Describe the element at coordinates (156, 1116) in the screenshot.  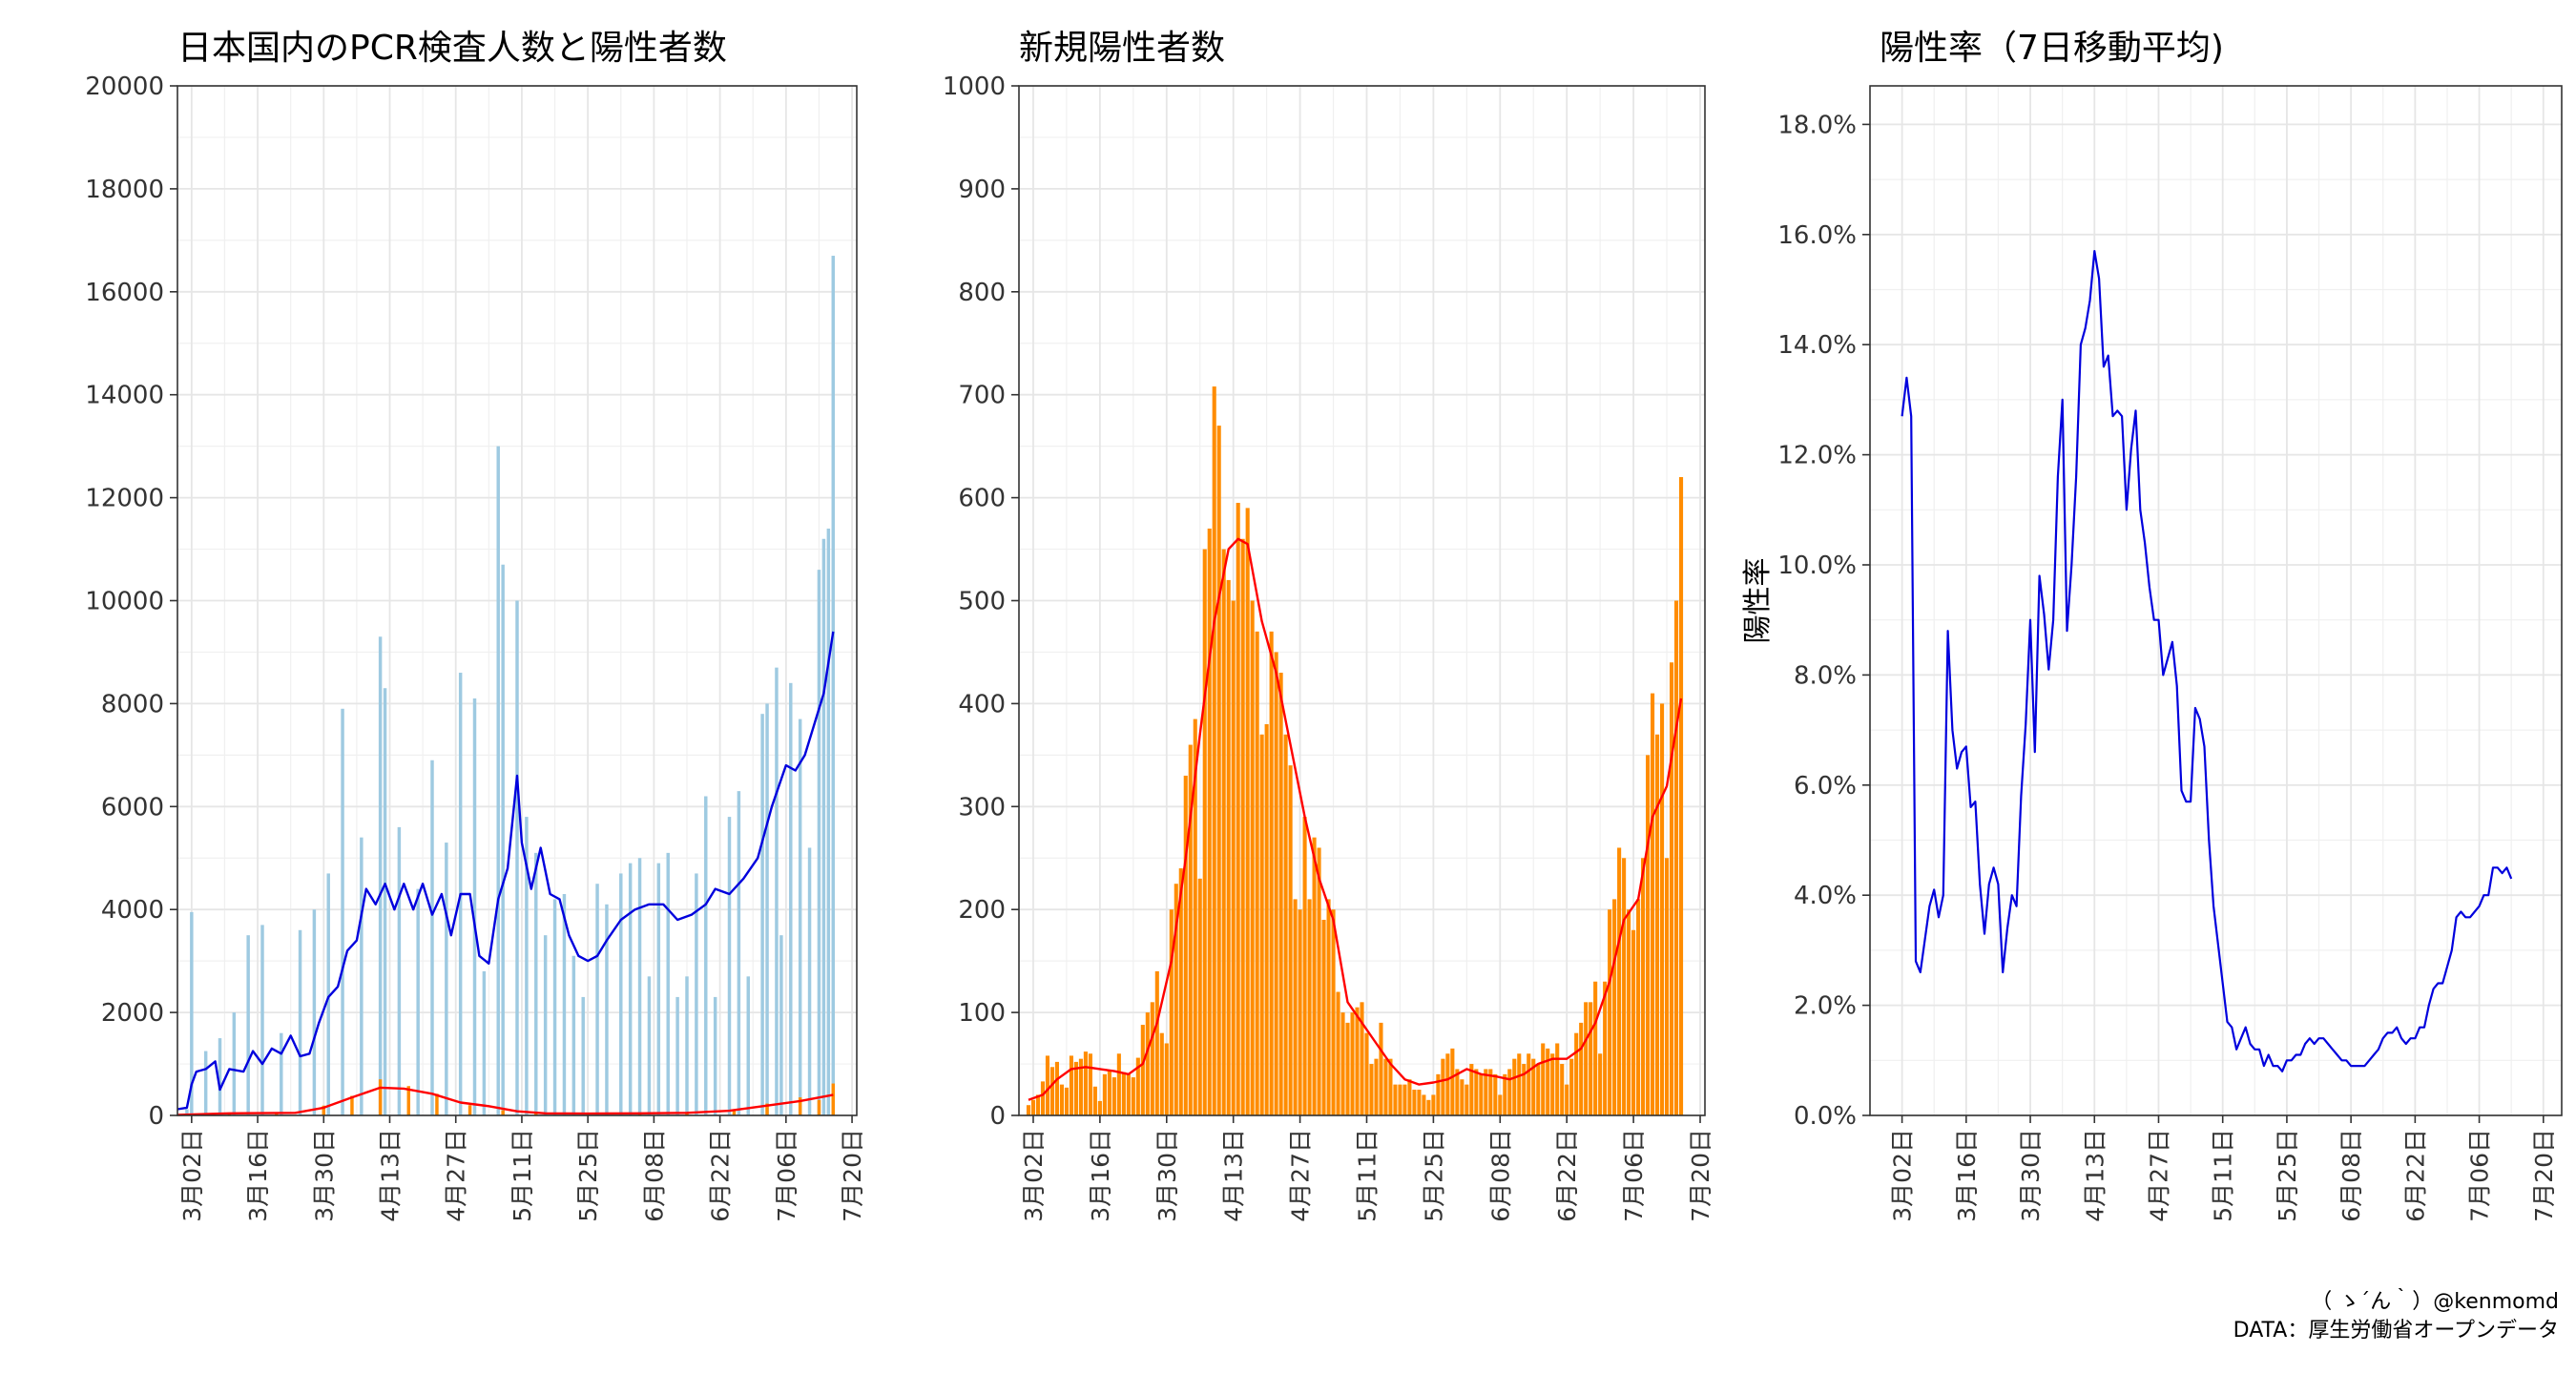
I see `y-tick-label: 0` at that location.